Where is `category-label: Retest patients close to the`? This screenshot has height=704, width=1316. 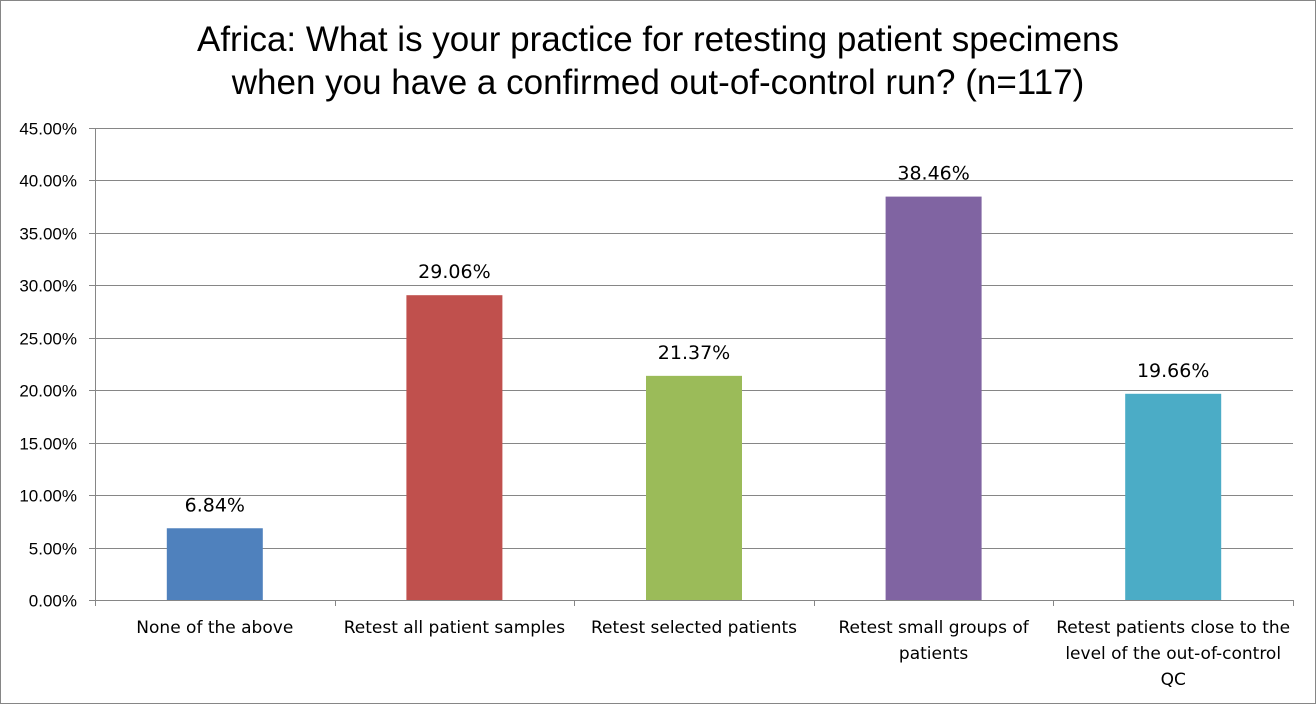 category-label: Retest patients close to the is located at coordinates (1173, 628).